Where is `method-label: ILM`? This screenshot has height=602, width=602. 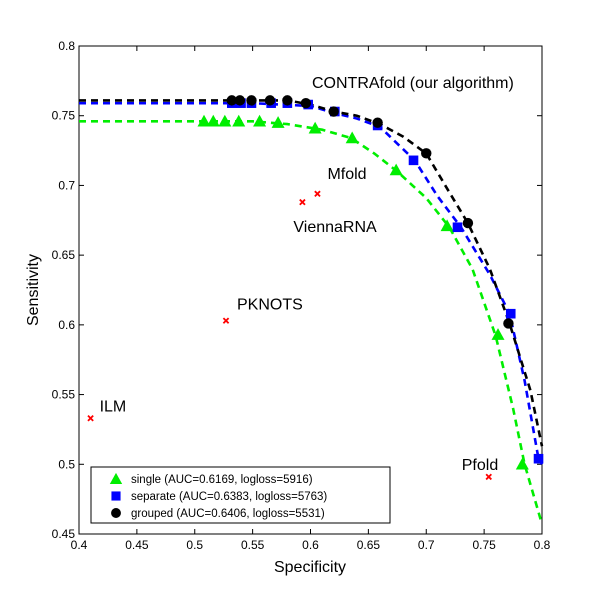
method-label: ILM is located at coordinates (113, 406).